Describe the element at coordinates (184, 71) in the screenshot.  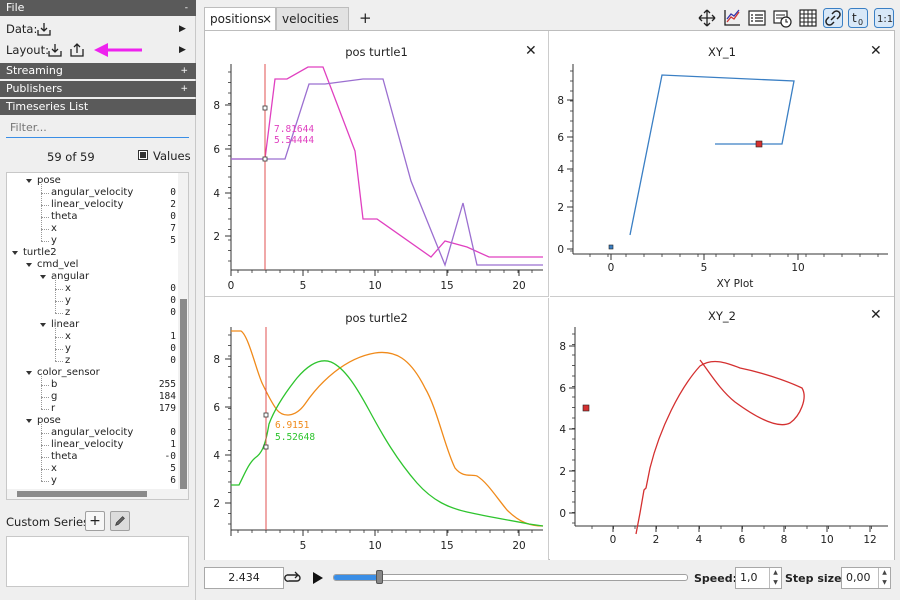
I see `streaming-expand-toggle: +` at that location.